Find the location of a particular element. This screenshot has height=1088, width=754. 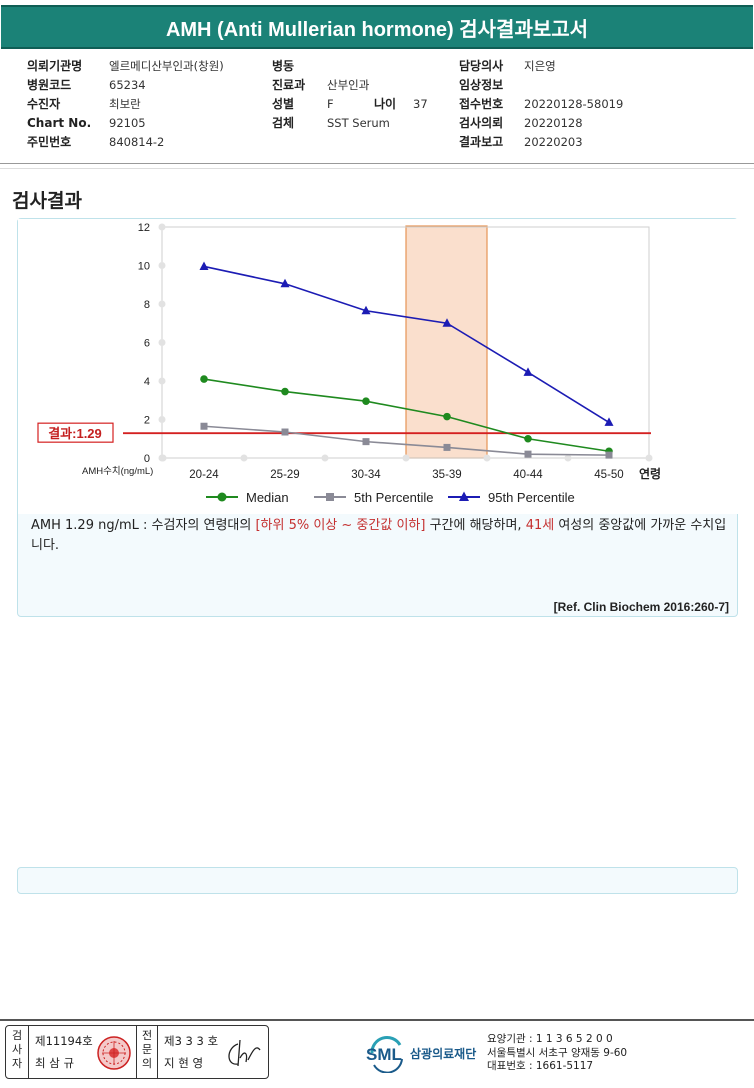

info-row: 병원코드 65234 is located at coordinates (86, 84).